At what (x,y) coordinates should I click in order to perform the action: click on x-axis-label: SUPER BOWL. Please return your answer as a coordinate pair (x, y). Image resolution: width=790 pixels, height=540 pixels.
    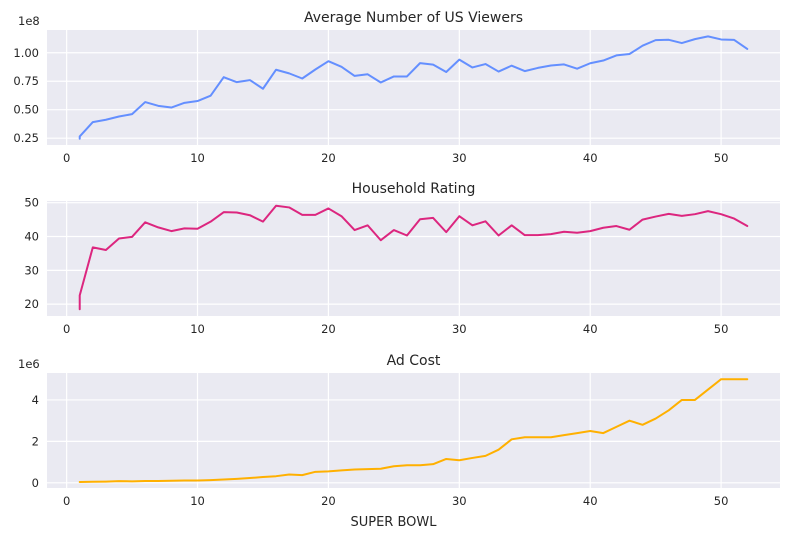
    Looking at the image, I should click on (393, 522).